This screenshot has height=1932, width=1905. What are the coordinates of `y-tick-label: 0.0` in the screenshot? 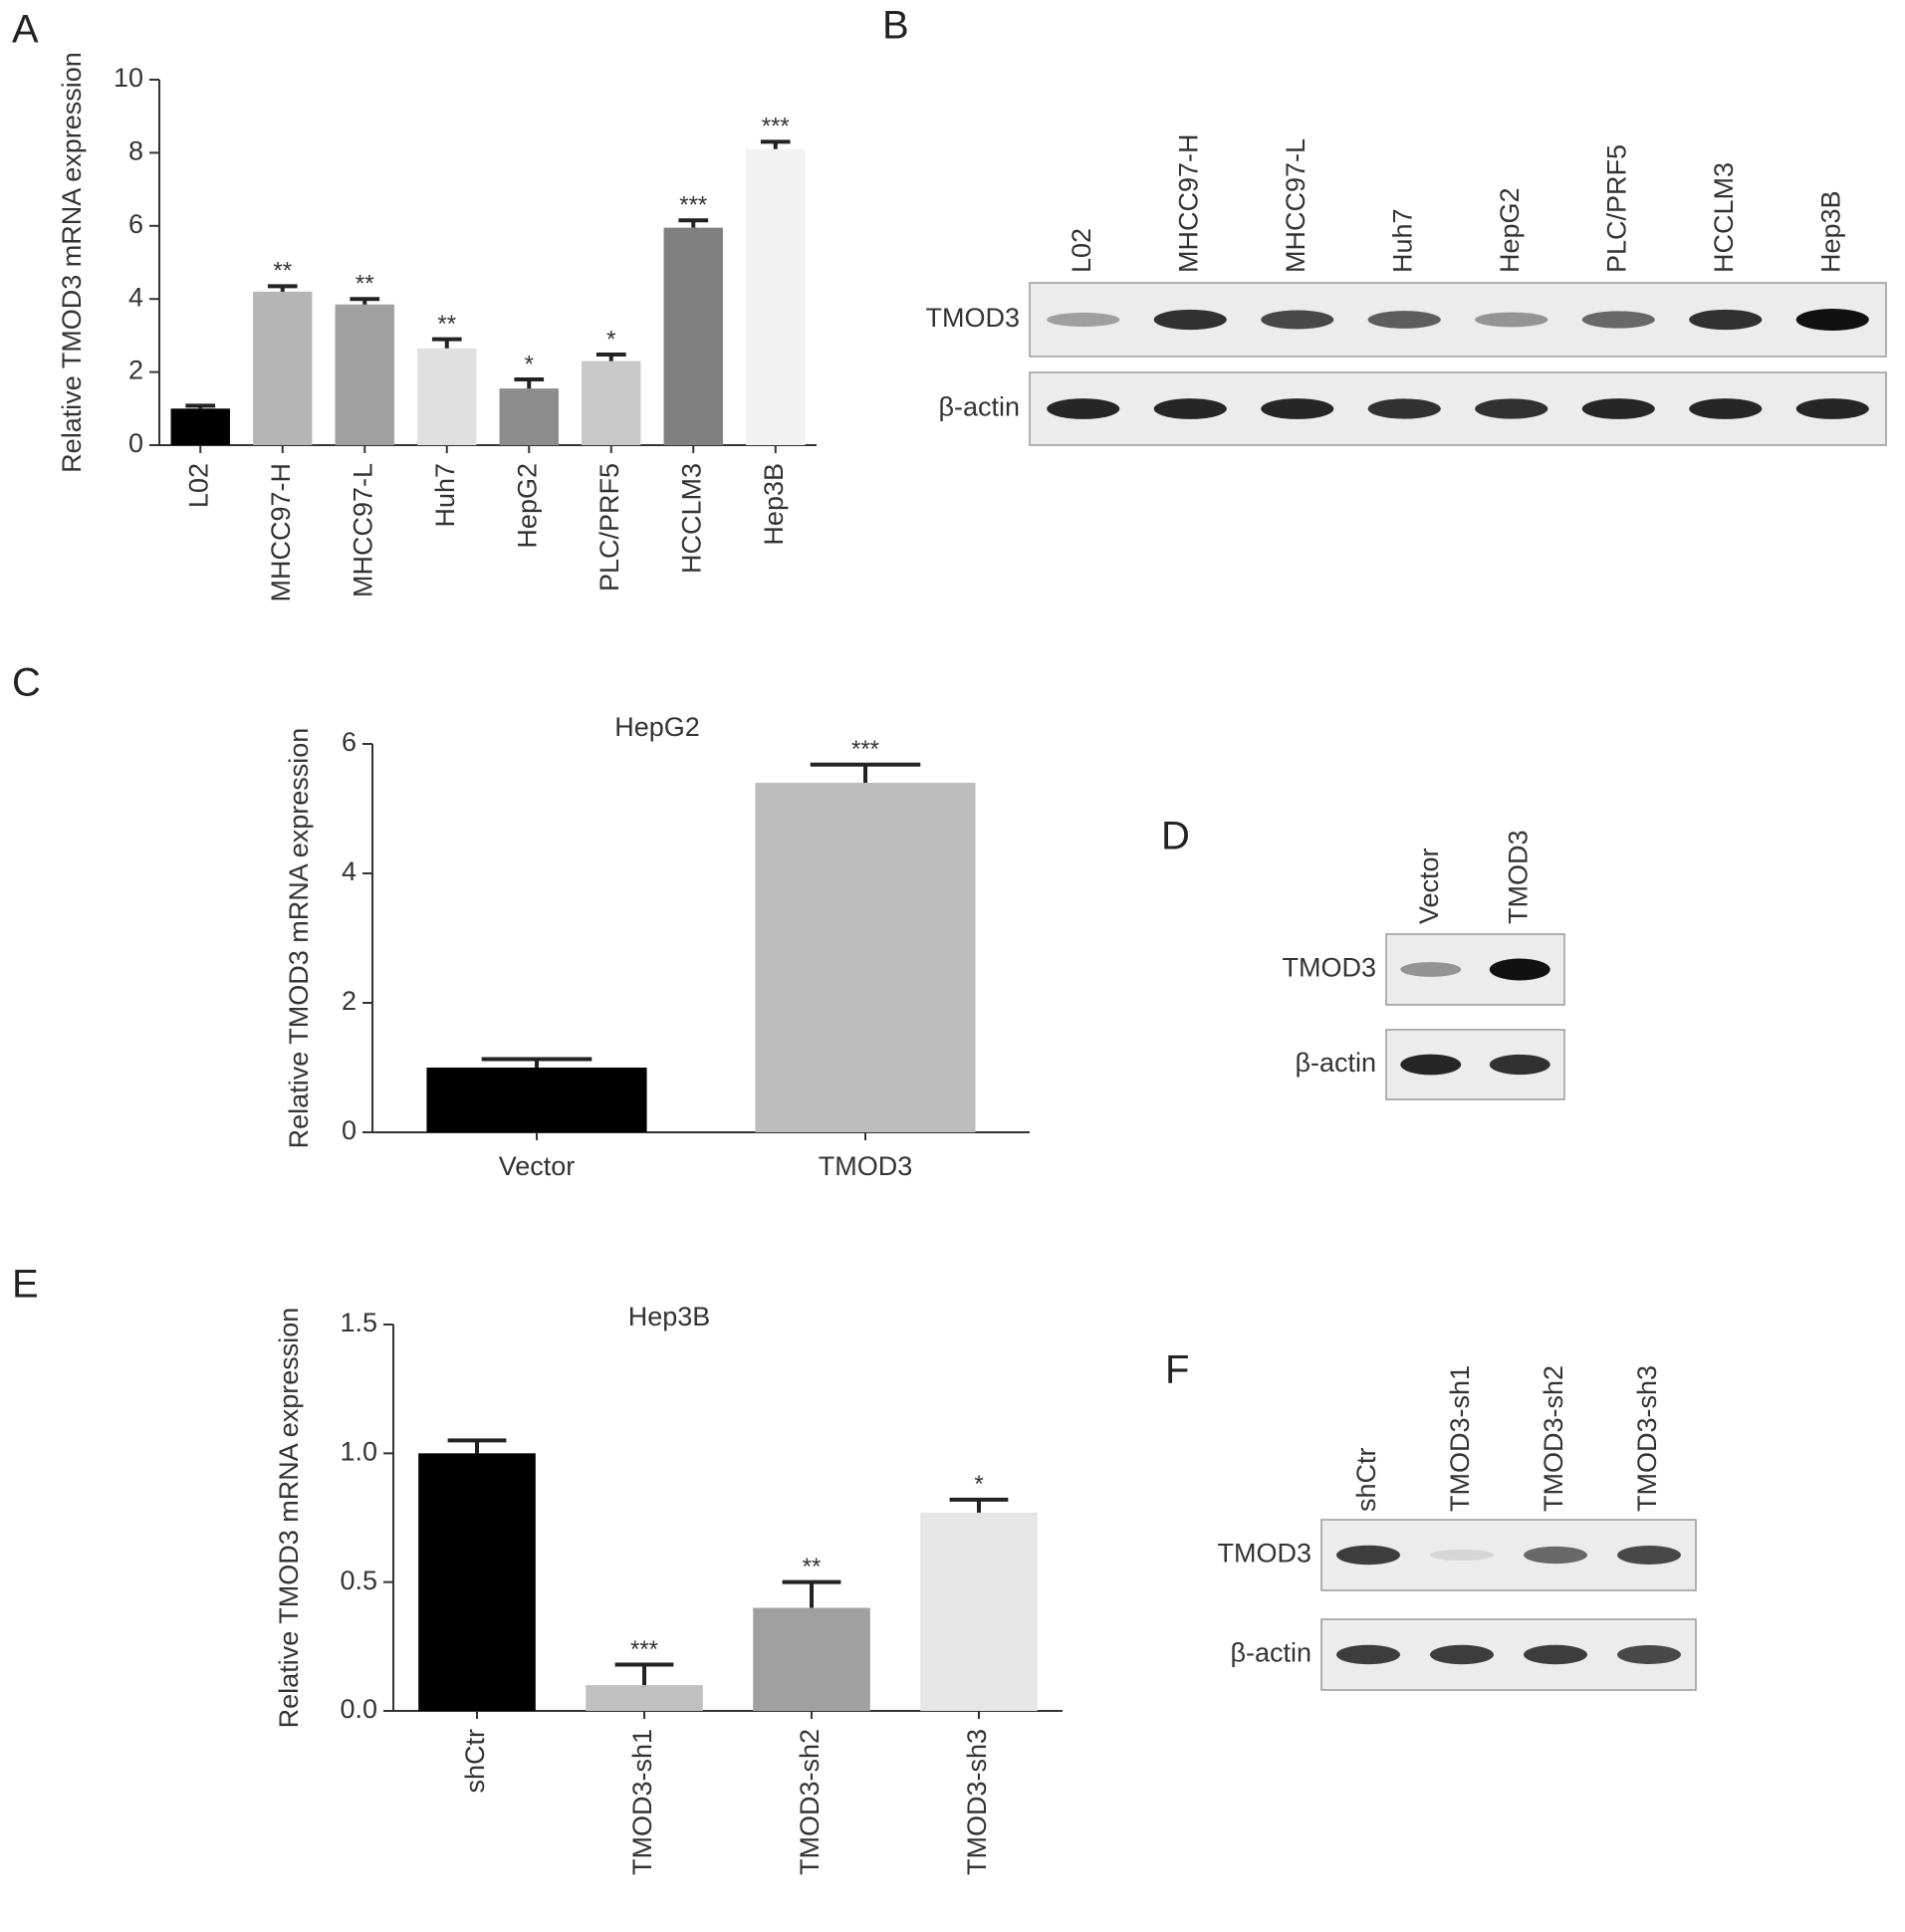 It's located at (359, 1709).